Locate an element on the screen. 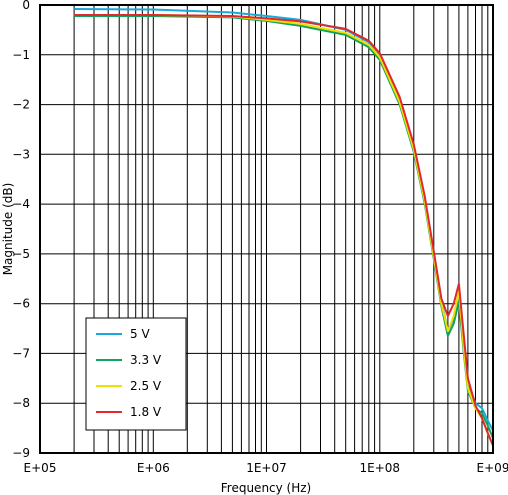  y-axis-tick-labels: 0 −1 −2 −3 −4 −5 −6 −7 −8 −9 is located at coordinates (21, 230).